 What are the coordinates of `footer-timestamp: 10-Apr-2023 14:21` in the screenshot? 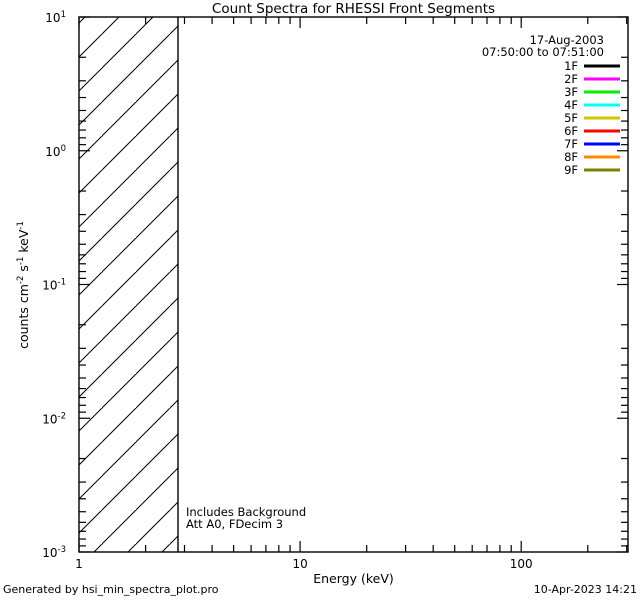 It's located at (585, 589).